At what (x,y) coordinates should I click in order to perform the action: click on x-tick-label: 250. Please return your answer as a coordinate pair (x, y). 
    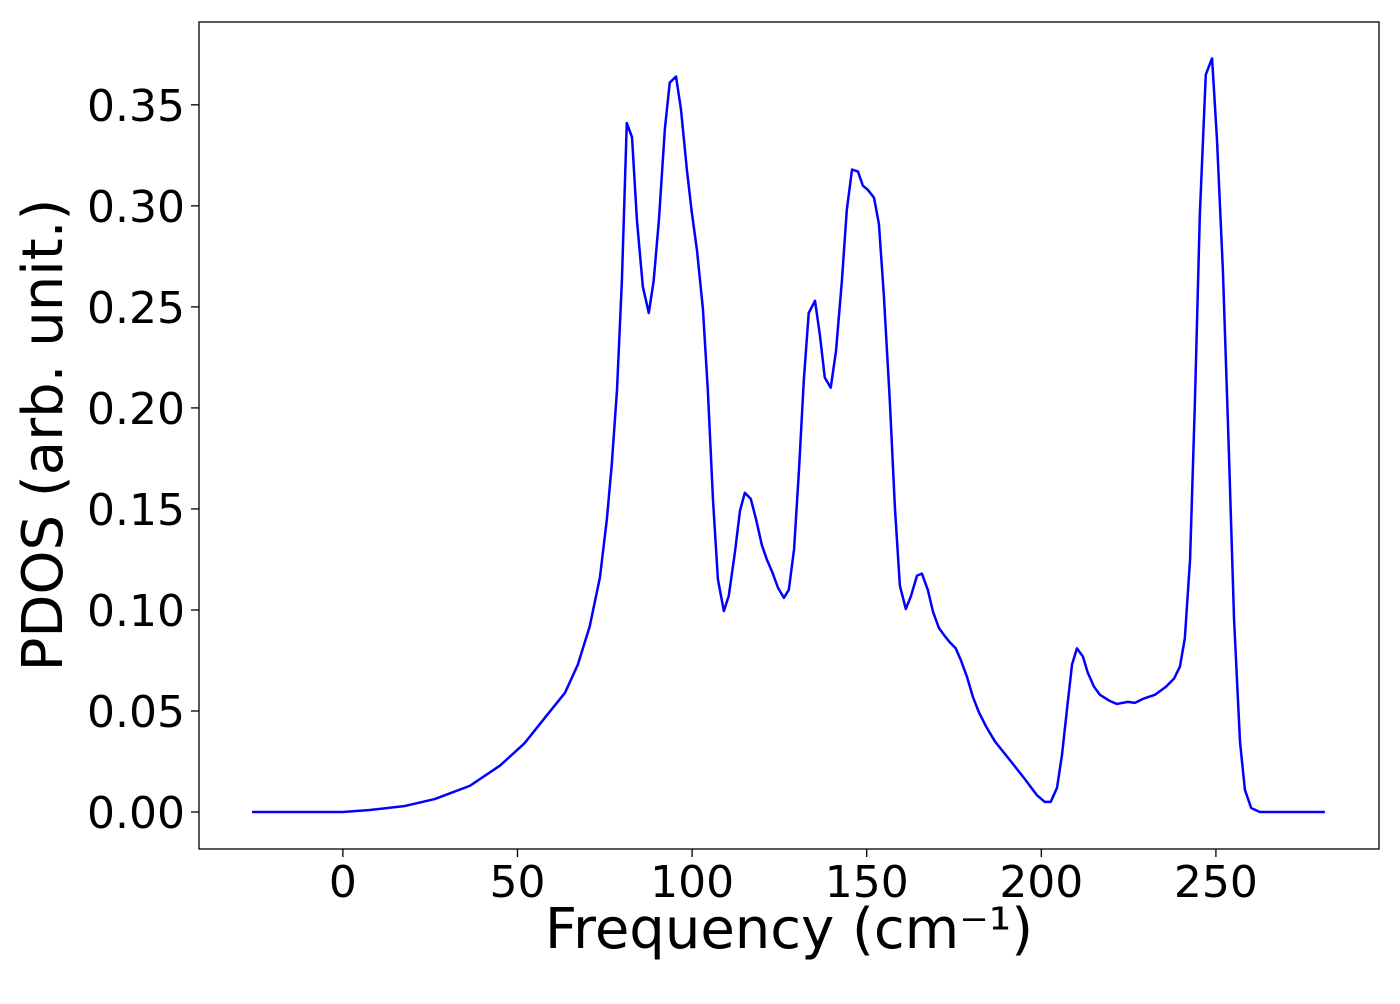
    Looking at the image, I should click on (1216, 882).